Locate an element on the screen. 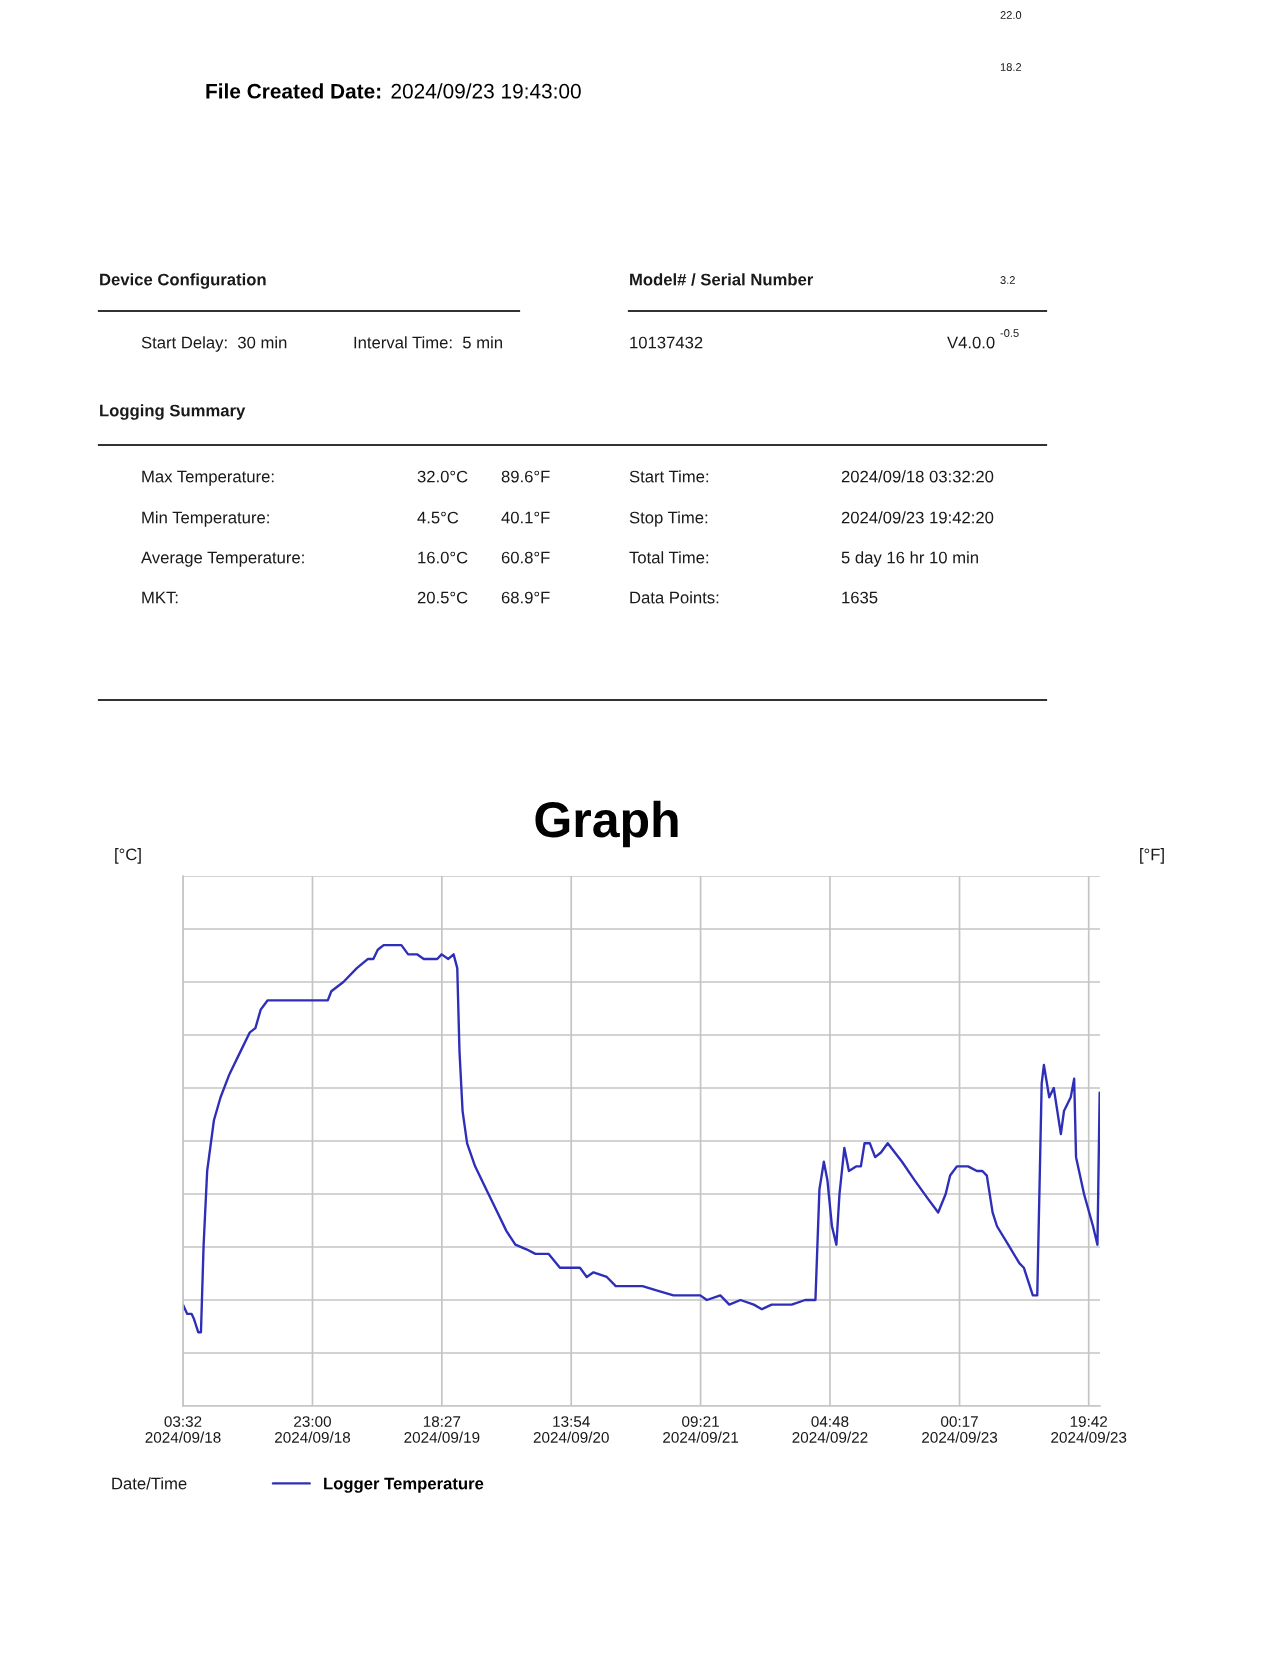 This screenshot has width=1280, height=1665. text: Average Temperature: is located at coordinates (222, 559).